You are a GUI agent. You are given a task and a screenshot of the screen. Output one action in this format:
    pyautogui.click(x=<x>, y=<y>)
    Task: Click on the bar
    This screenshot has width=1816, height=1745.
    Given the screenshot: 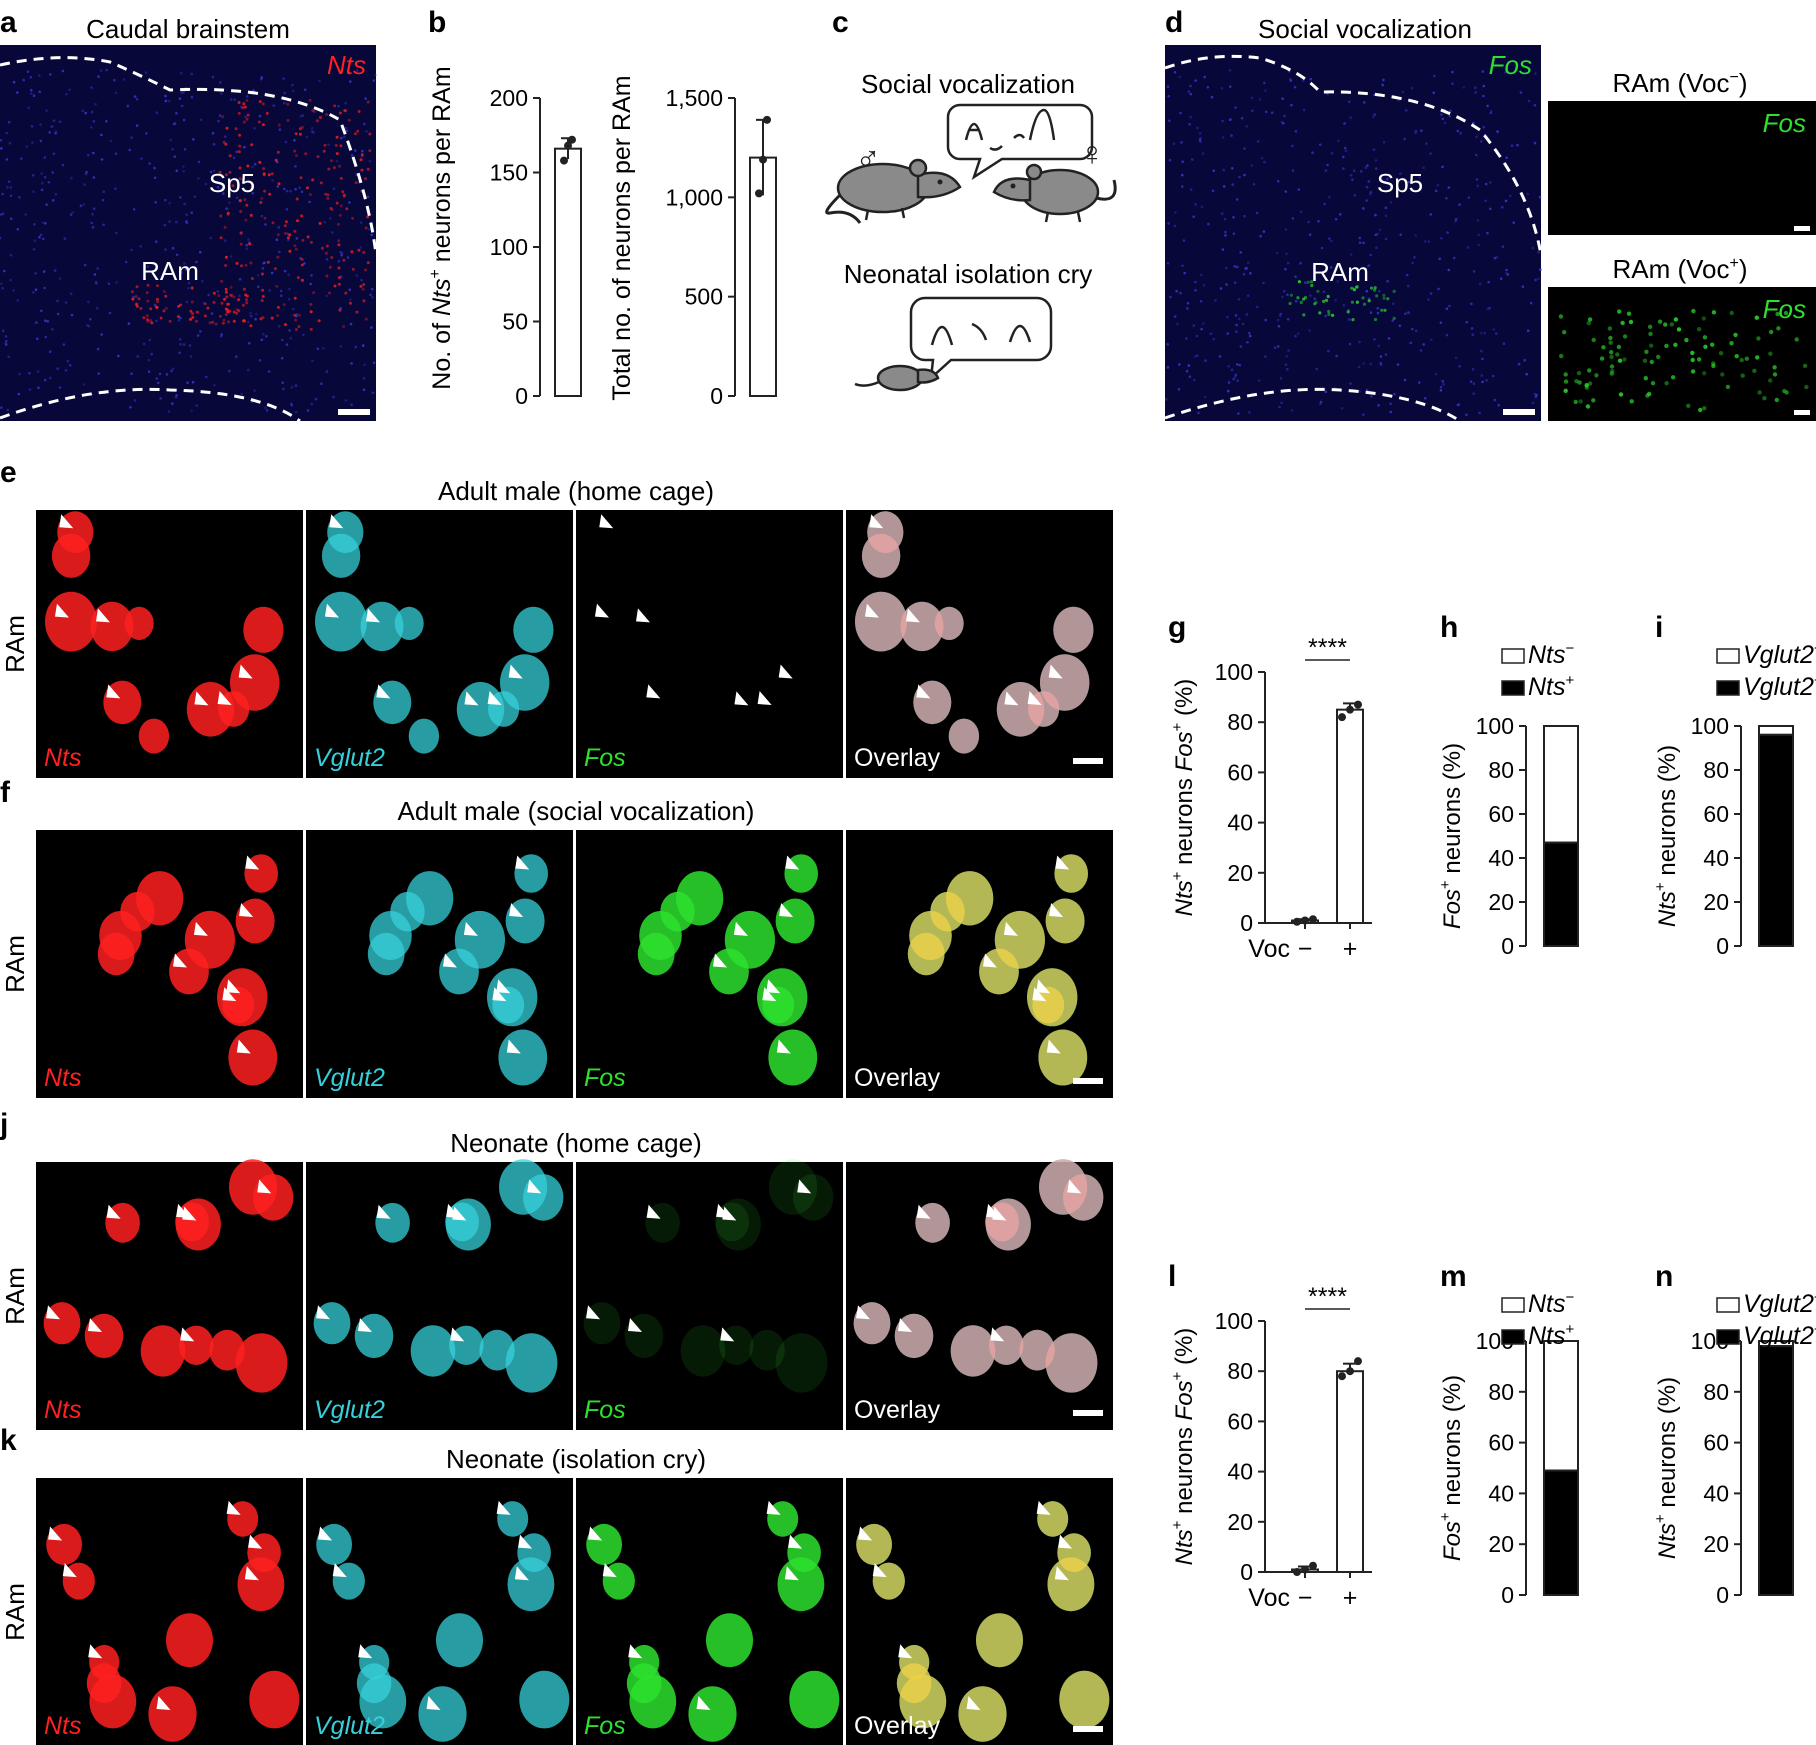 What is the action you would take?
    pyautogui.click(x=1350, y=1471)
    